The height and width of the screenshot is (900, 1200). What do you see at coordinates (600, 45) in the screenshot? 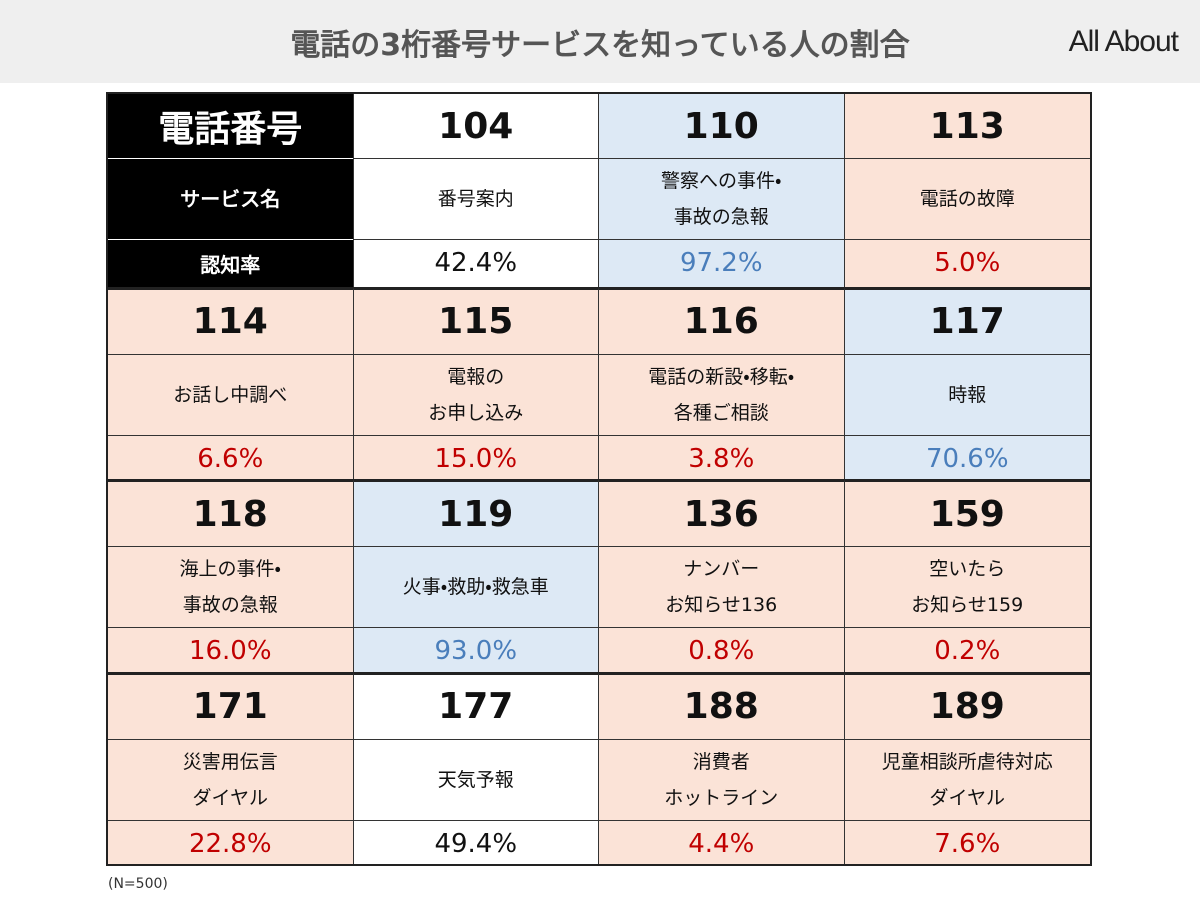
I see `title: 電話の3桁番号サービスを知っている人の割合` at bounding box center [600, 45].